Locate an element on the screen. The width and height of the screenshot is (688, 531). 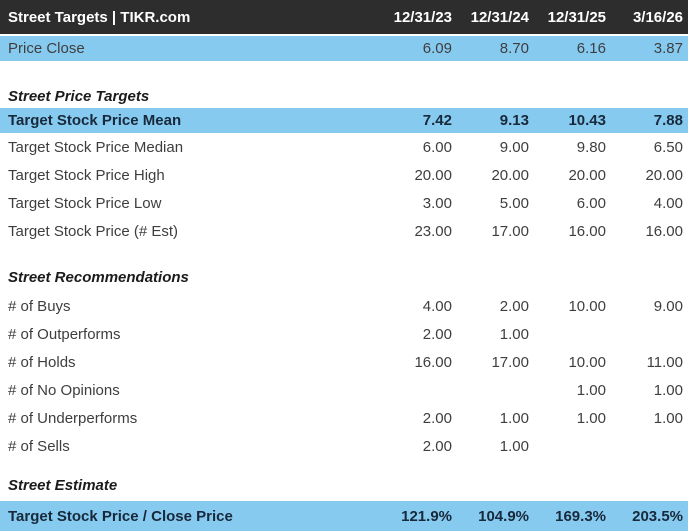
table-row: Target Stock Price Mean 7.42 9.13 10.43 7.88 is located at coordinates (344, 120).